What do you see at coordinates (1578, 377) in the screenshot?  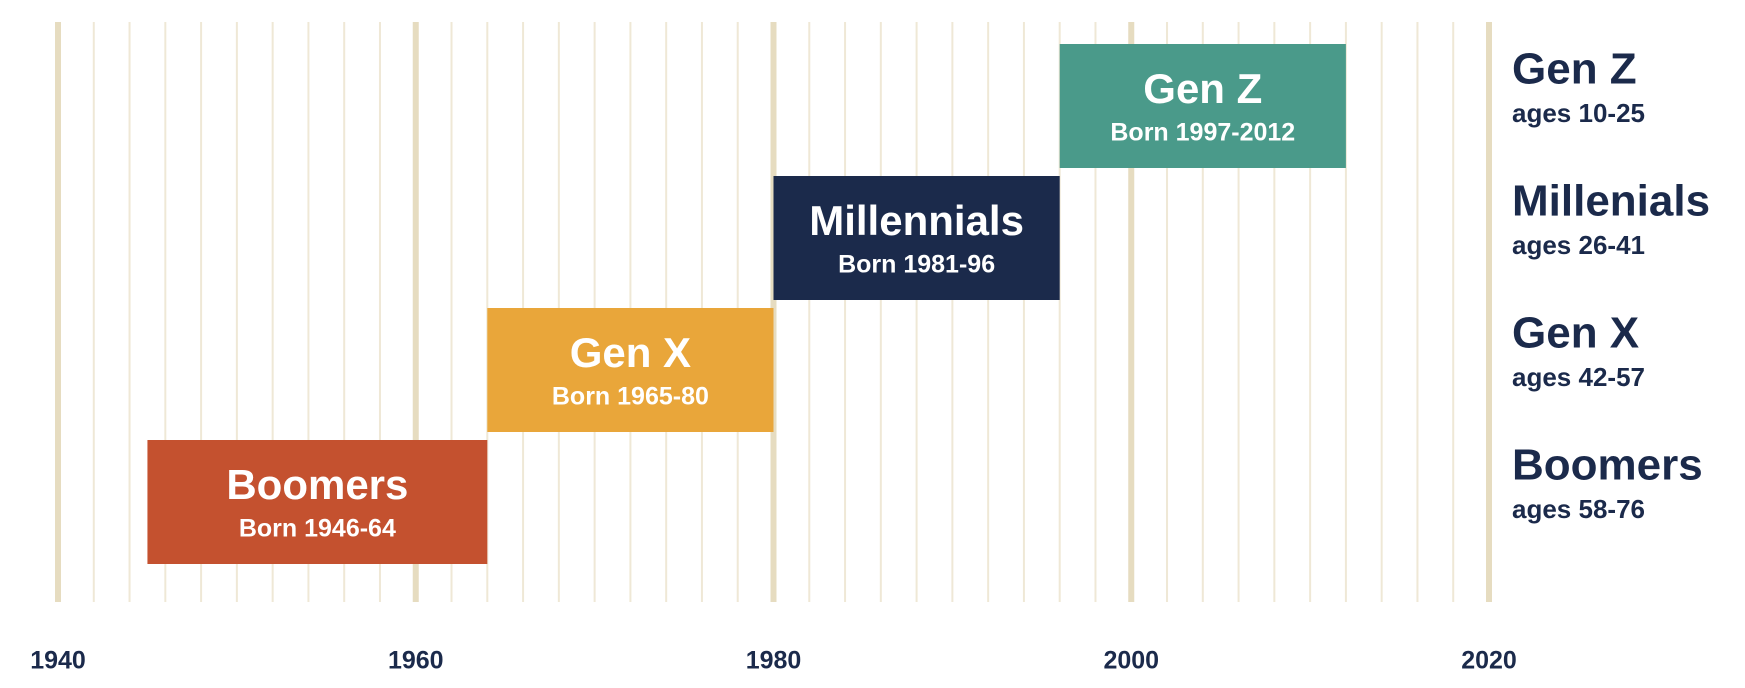 I see `legend-ages: ages 42-57` at bounding box center [1578, 377].